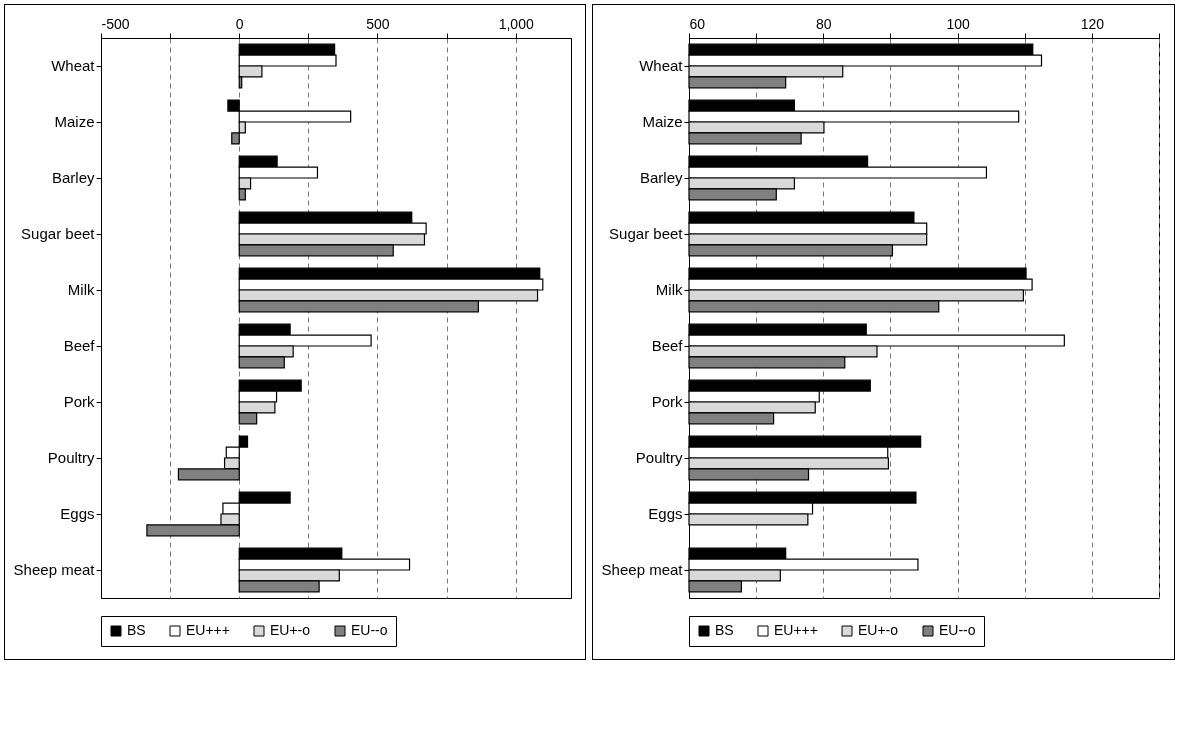  What do you see at coordinates (824, 23) in the screenshot?
I see `x-tick-label: 80` at bounding box center [824, 23].